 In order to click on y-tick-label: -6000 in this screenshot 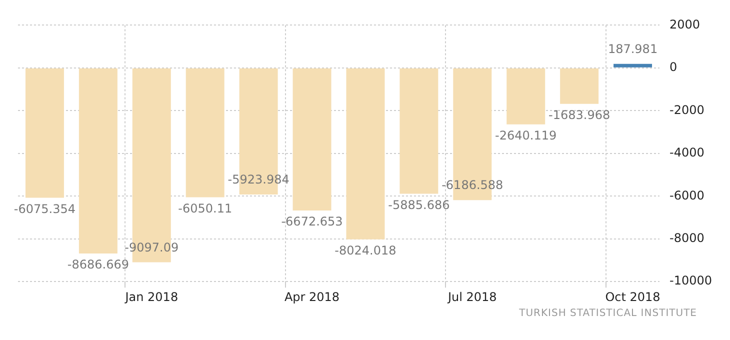, I will do `click(686, 195)`.